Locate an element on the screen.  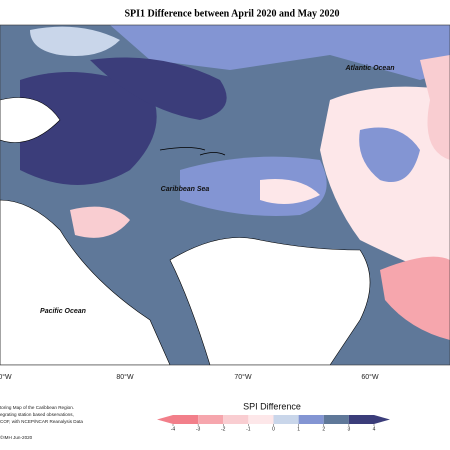
longitude-label: 80°W is located at coordinates (125, 377).